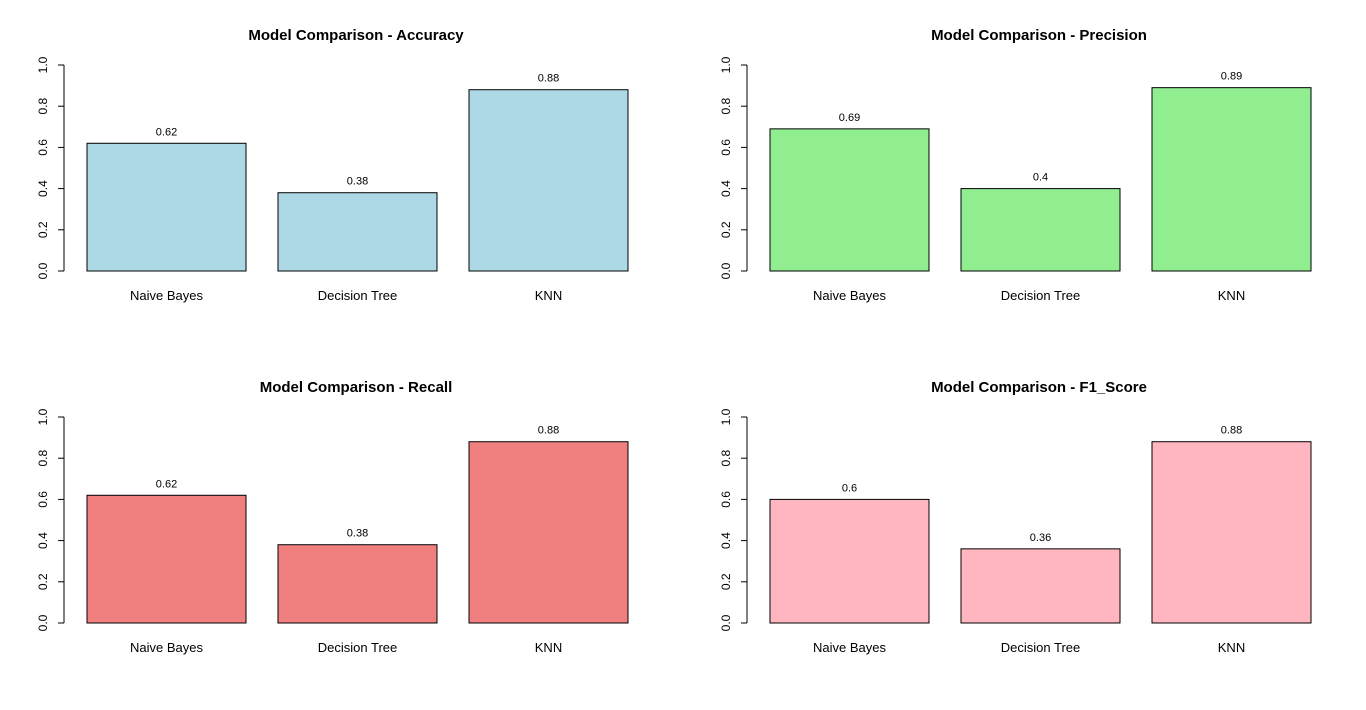 The image size is (1366, 710). Describe the element at coordinates (1040, 538) in the screenshot. I see `bar-value-label: 0.36` at that location.